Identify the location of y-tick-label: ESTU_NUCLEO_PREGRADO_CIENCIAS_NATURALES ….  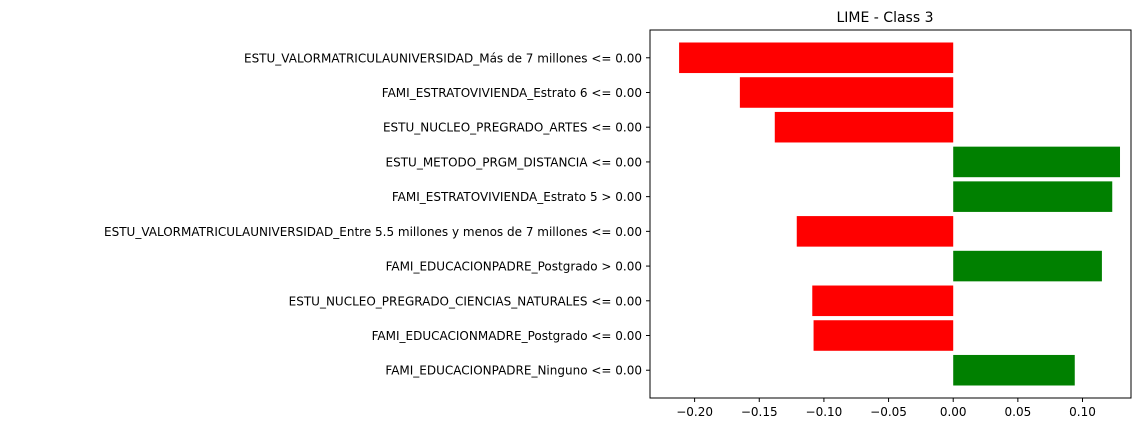
(465, 301).